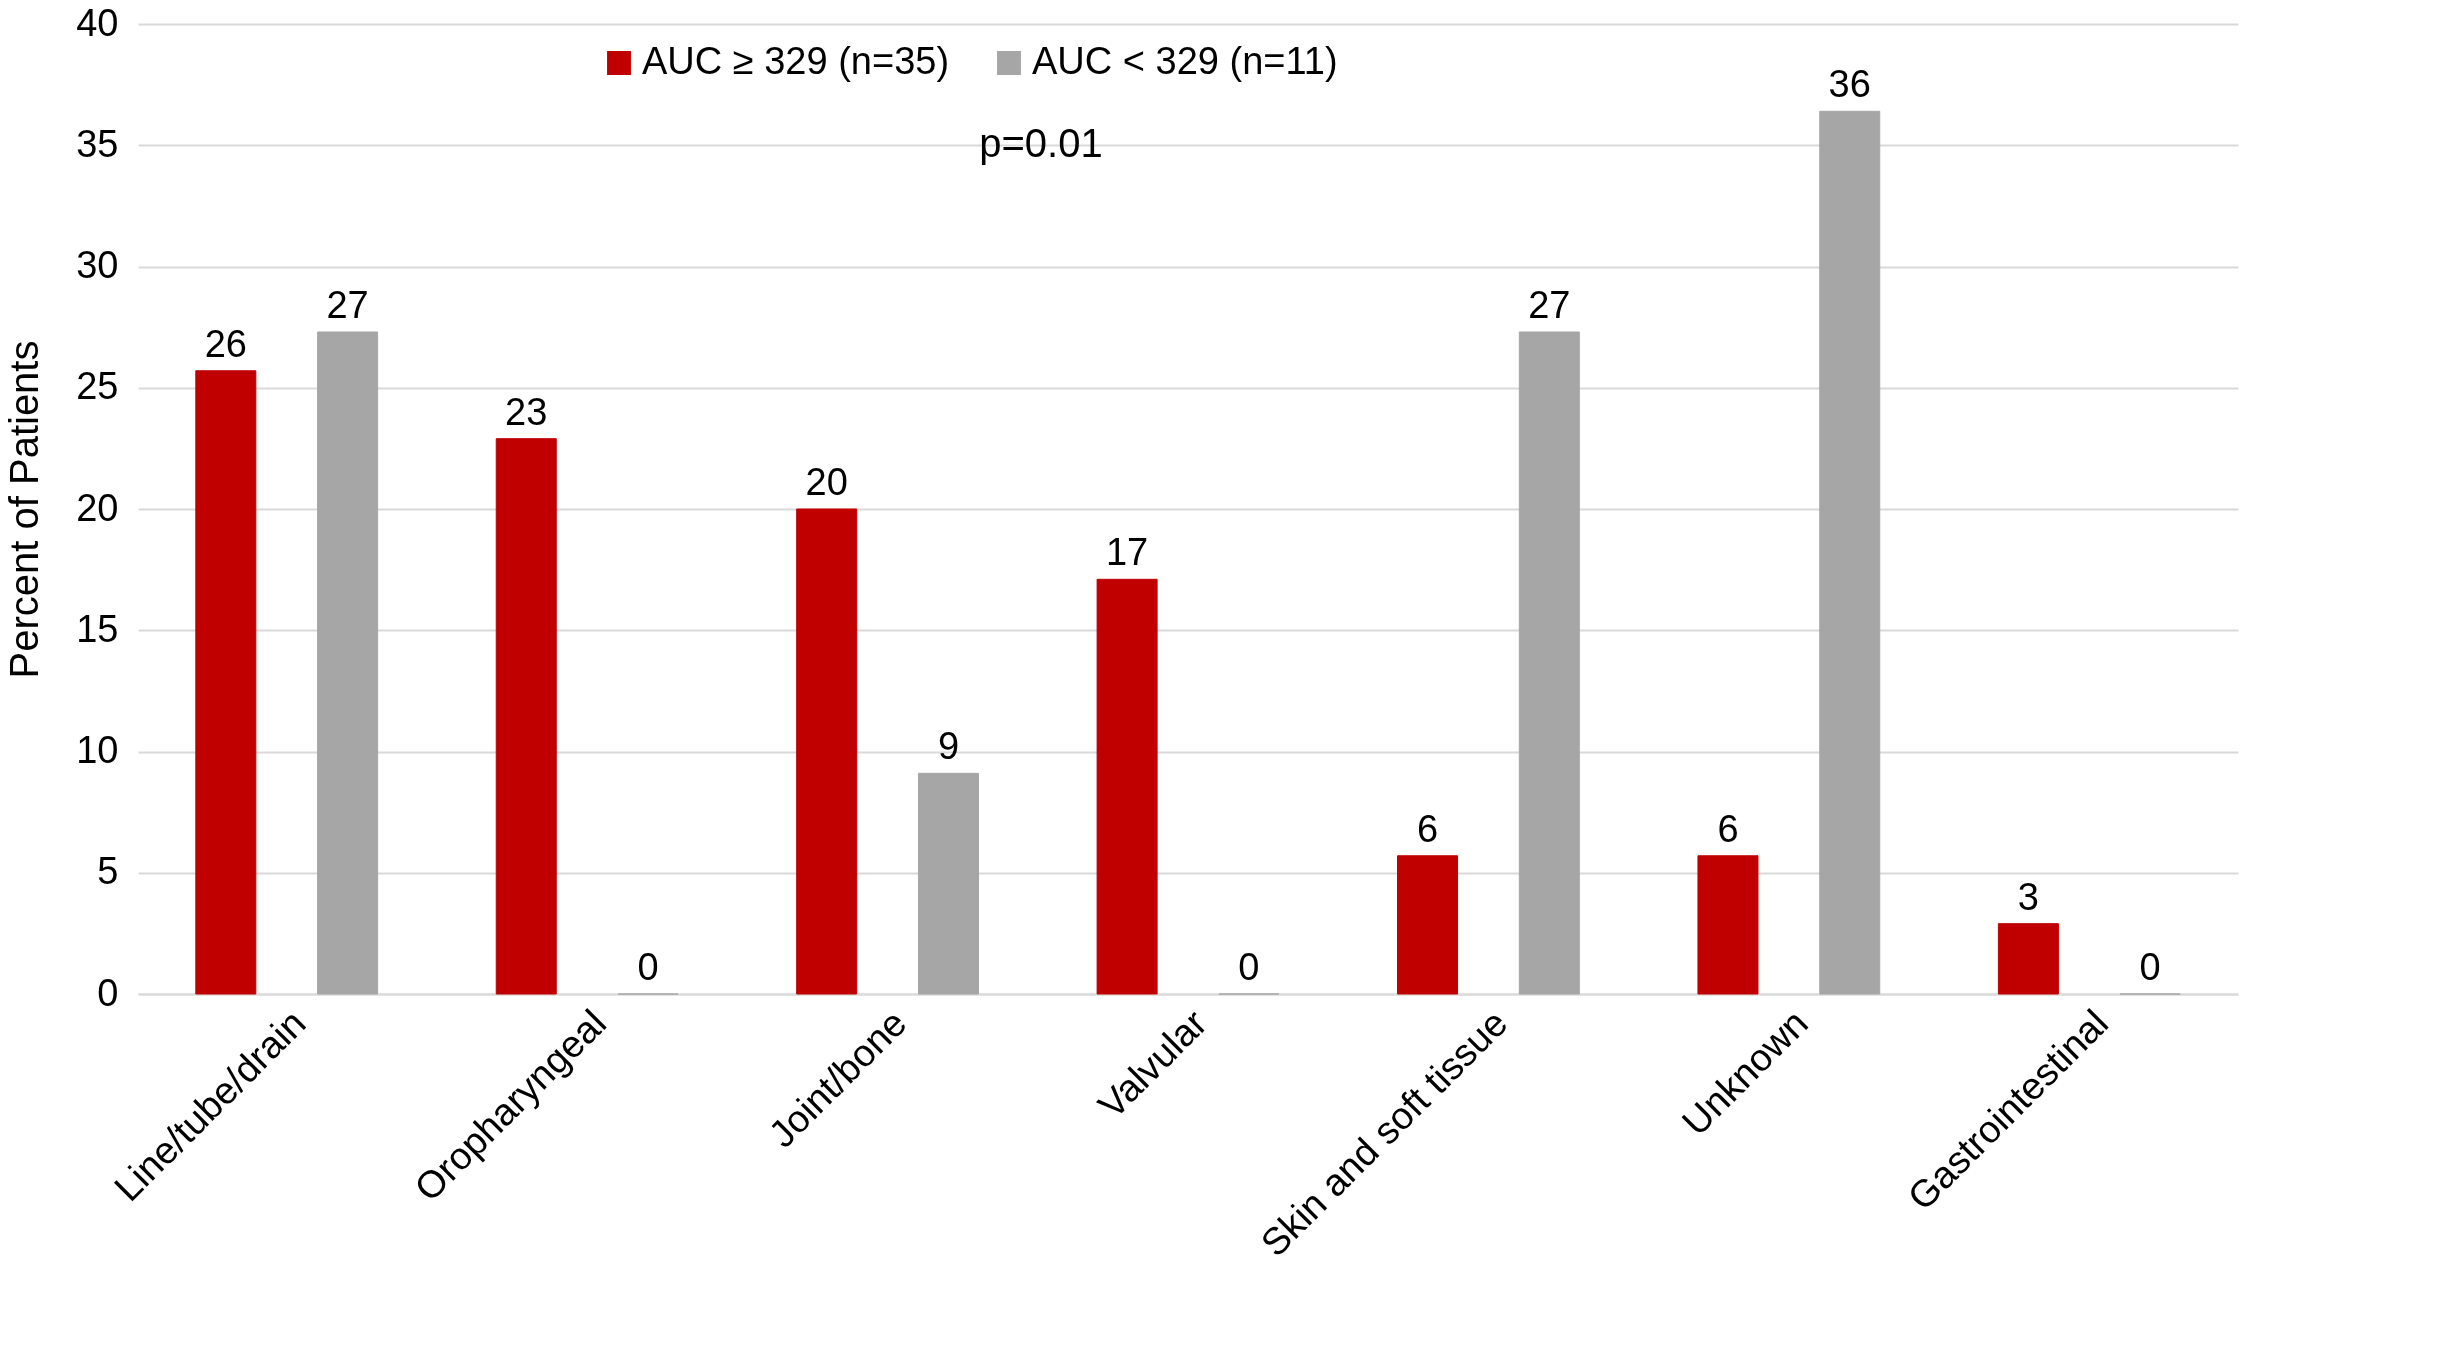 The image size is (2460, 1349). Describe the element at coordinates (1849, 84) in the screenshot. I see `data-label: 36` at that location.